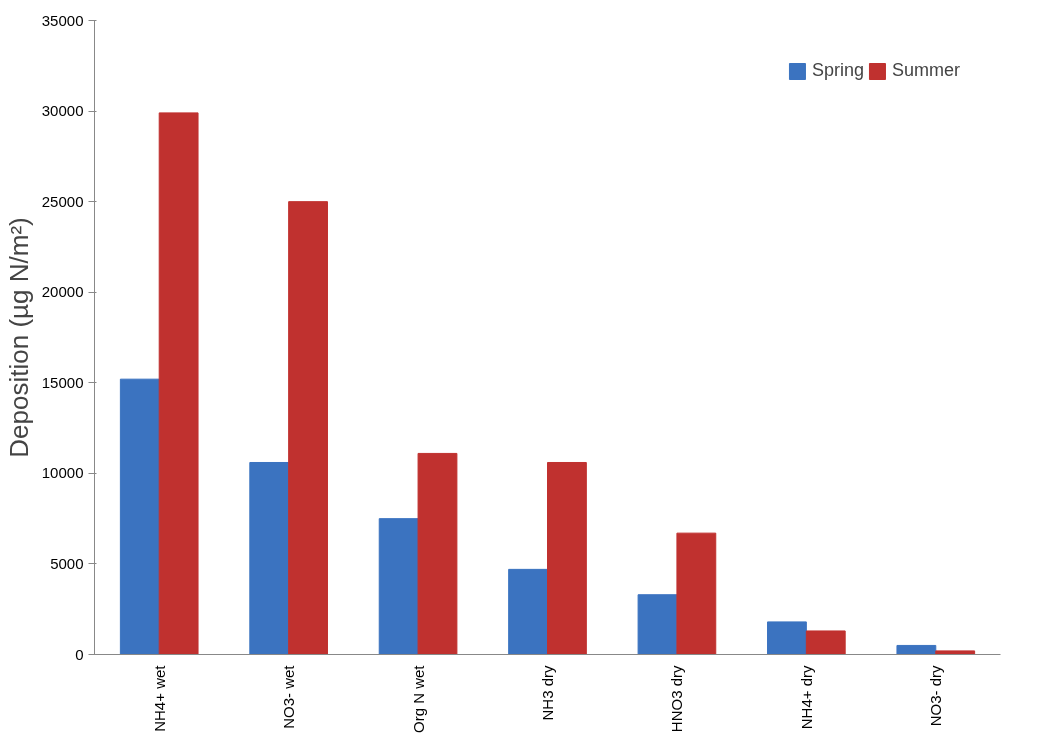 This screenshot has width=1048, height=744. I want to click on y-tick-label: 0, so click(79, 654).